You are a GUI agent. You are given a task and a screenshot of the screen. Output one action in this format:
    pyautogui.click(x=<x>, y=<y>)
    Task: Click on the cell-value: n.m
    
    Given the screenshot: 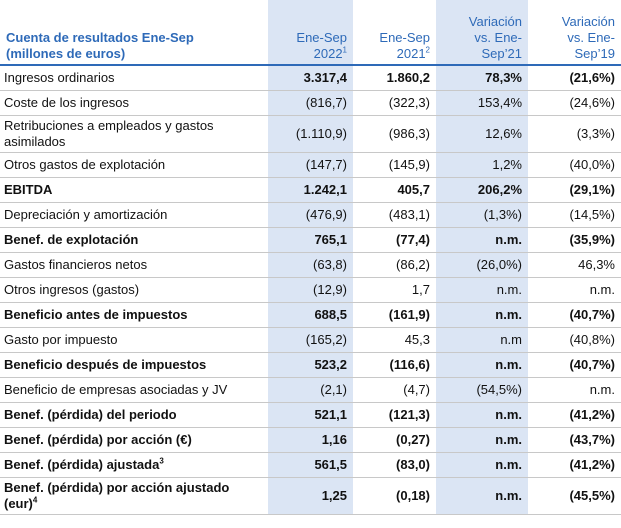 What is the action you would take?
    pyautogui.click(x=482, y=340)
    